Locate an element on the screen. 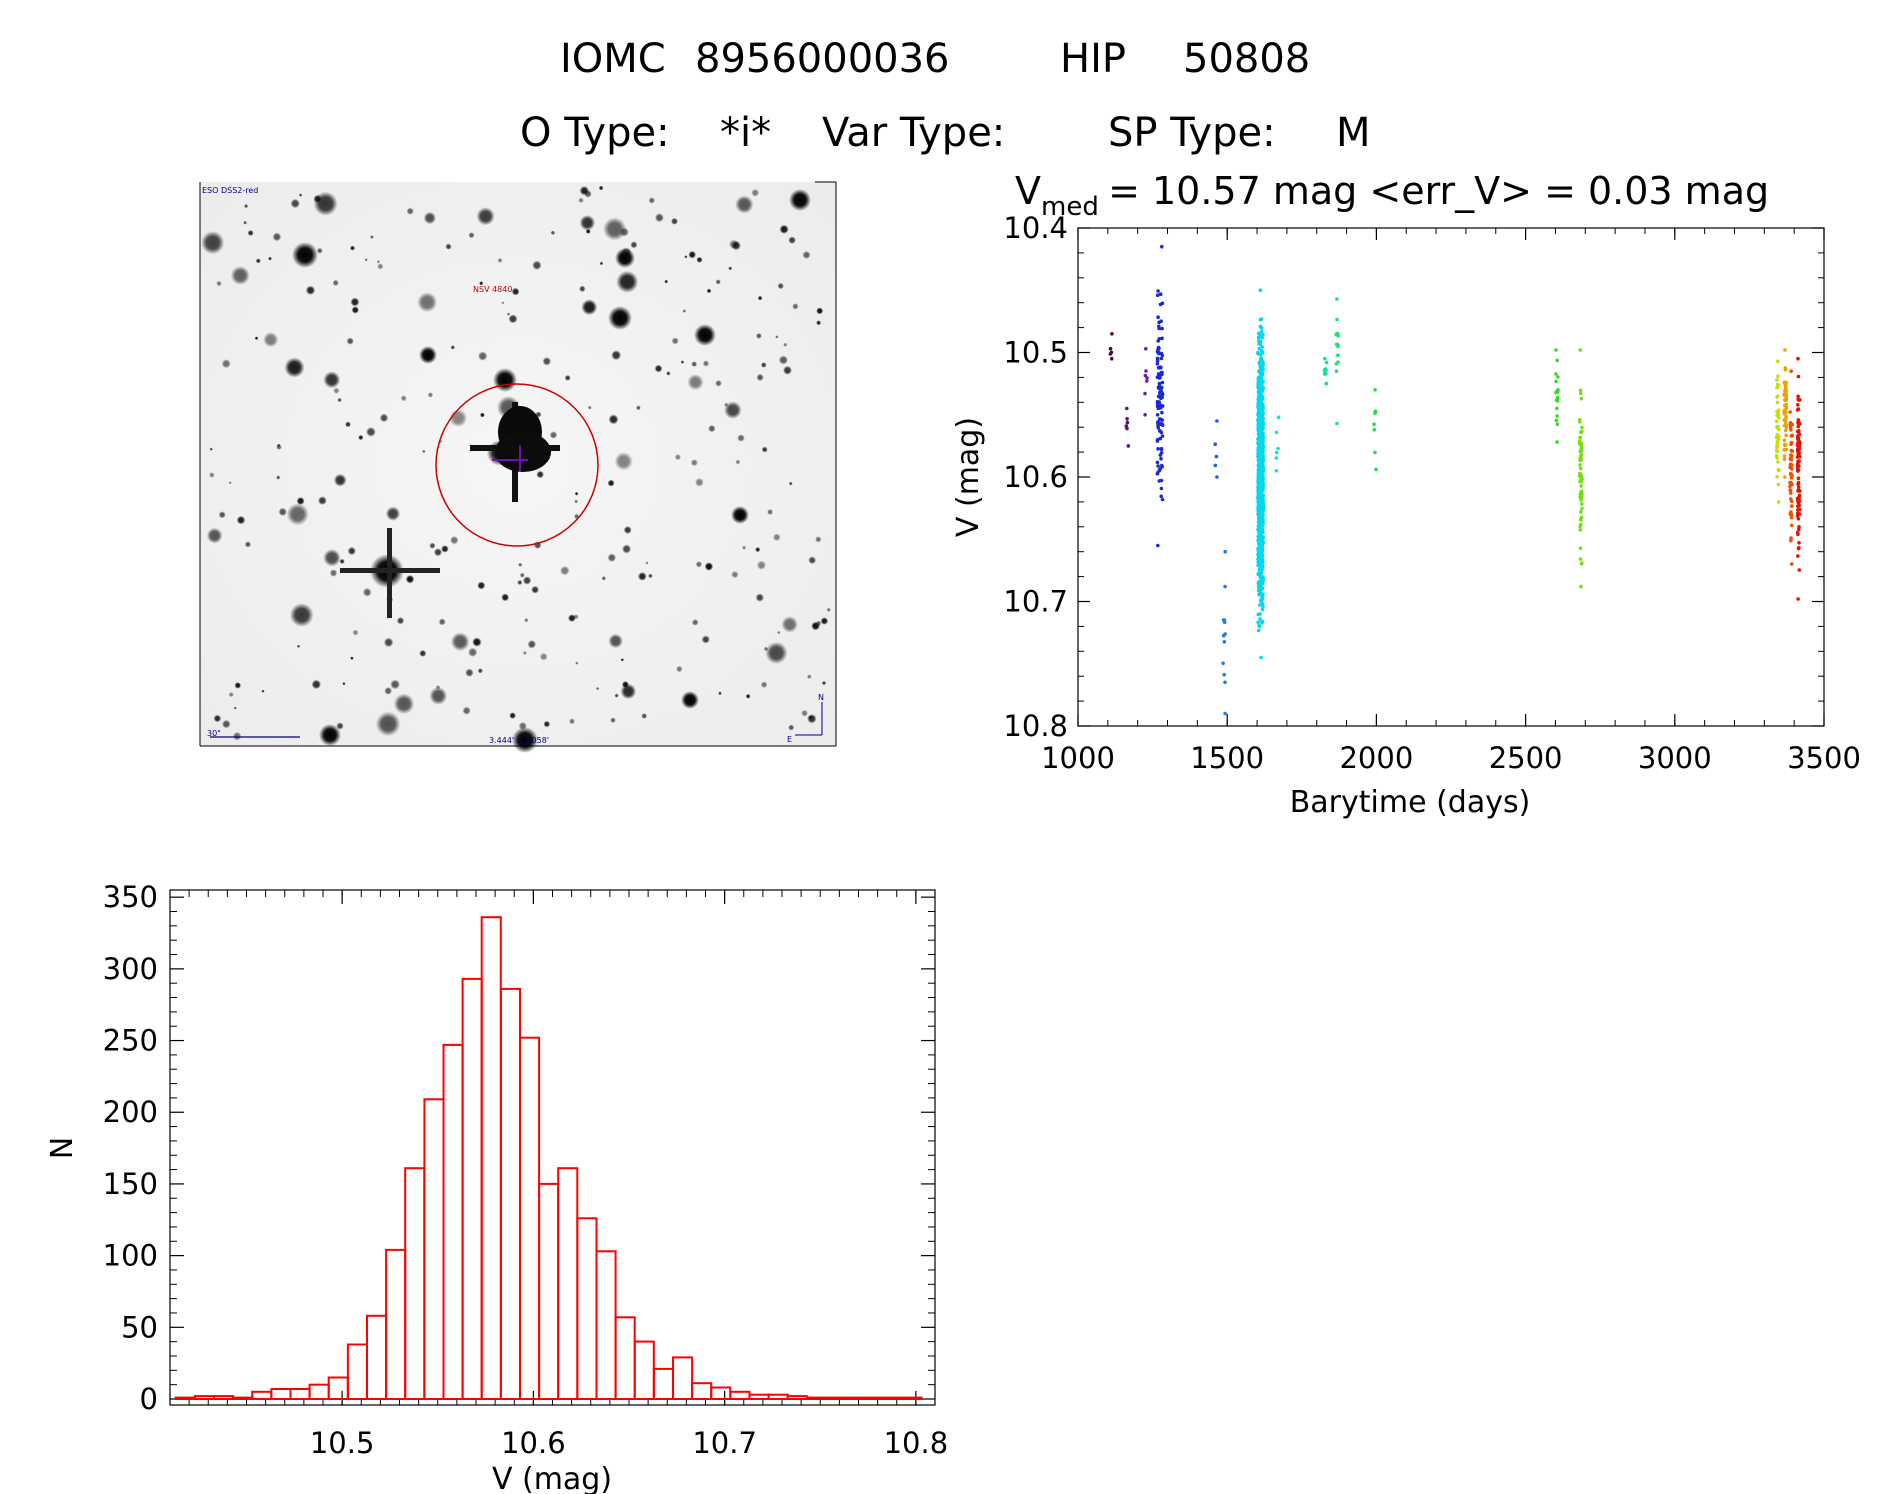 The height and width of the screenshot is (1494, 1889). finder-object-label: NSV 4840 is located at coordinates (492, 289).